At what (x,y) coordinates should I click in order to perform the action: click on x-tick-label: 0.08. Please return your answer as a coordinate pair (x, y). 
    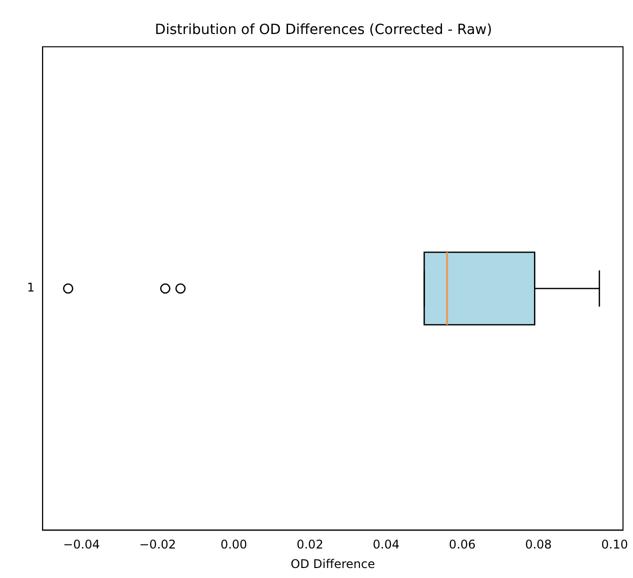
    Looking at the image, I should click on (538, 545).